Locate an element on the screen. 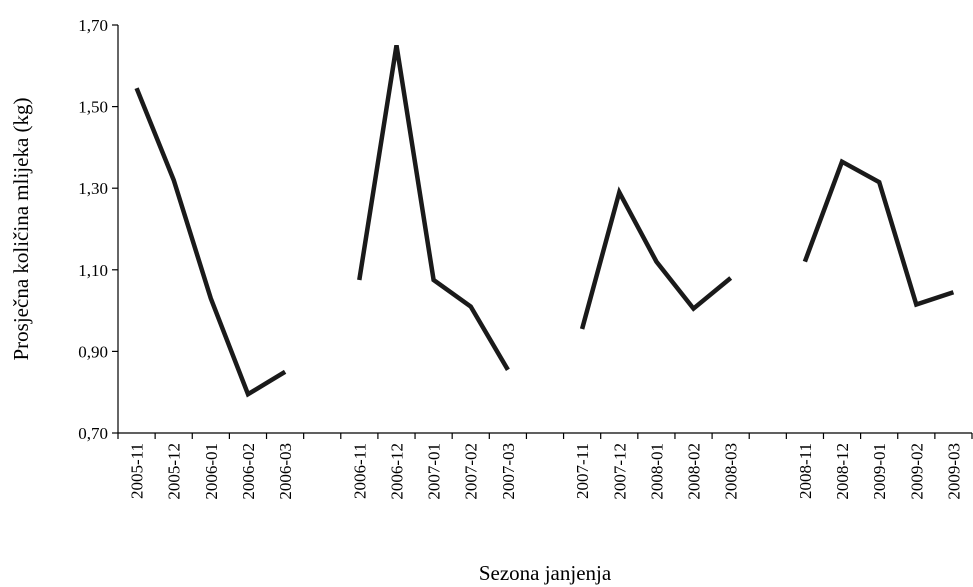 The height and width of the screenshot is (587, 973). y-tick-label: 0,90 is located at coordinates (93, 351).